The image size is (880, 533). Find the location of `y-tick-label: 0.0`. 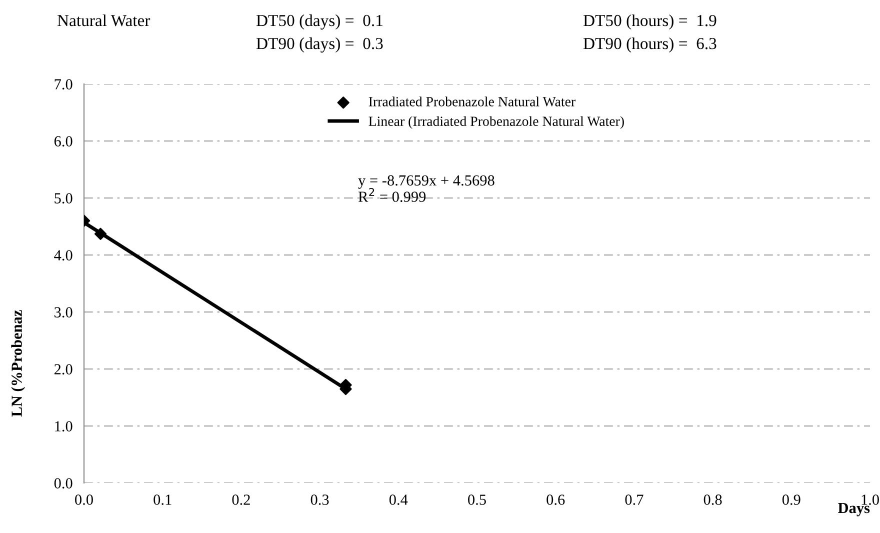

y-tick-label: 0.0 is located at coordinates (63, 483).